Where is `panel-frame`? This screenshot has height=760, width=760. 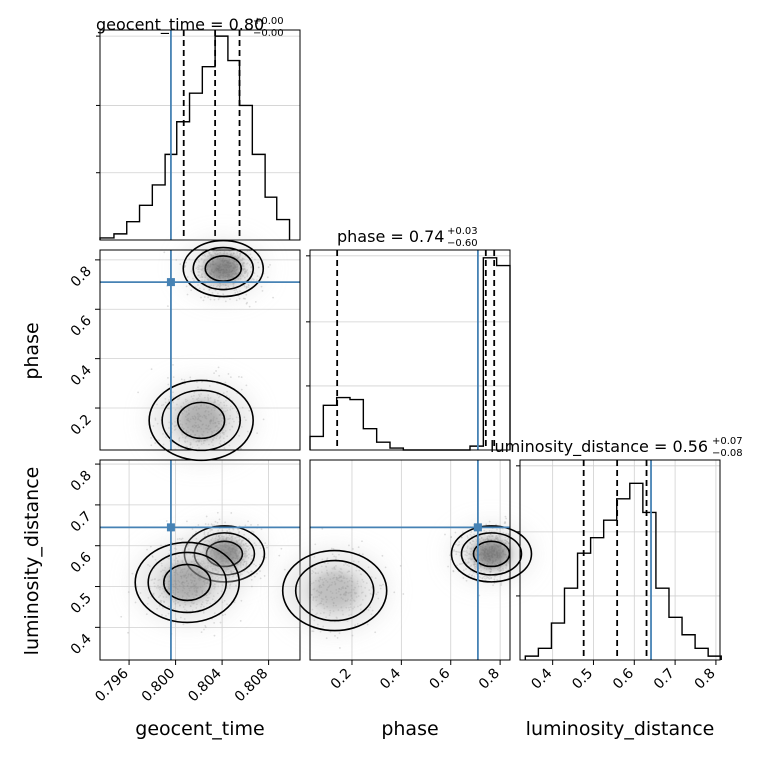
panel-frame is located at coordinates (620, 560).